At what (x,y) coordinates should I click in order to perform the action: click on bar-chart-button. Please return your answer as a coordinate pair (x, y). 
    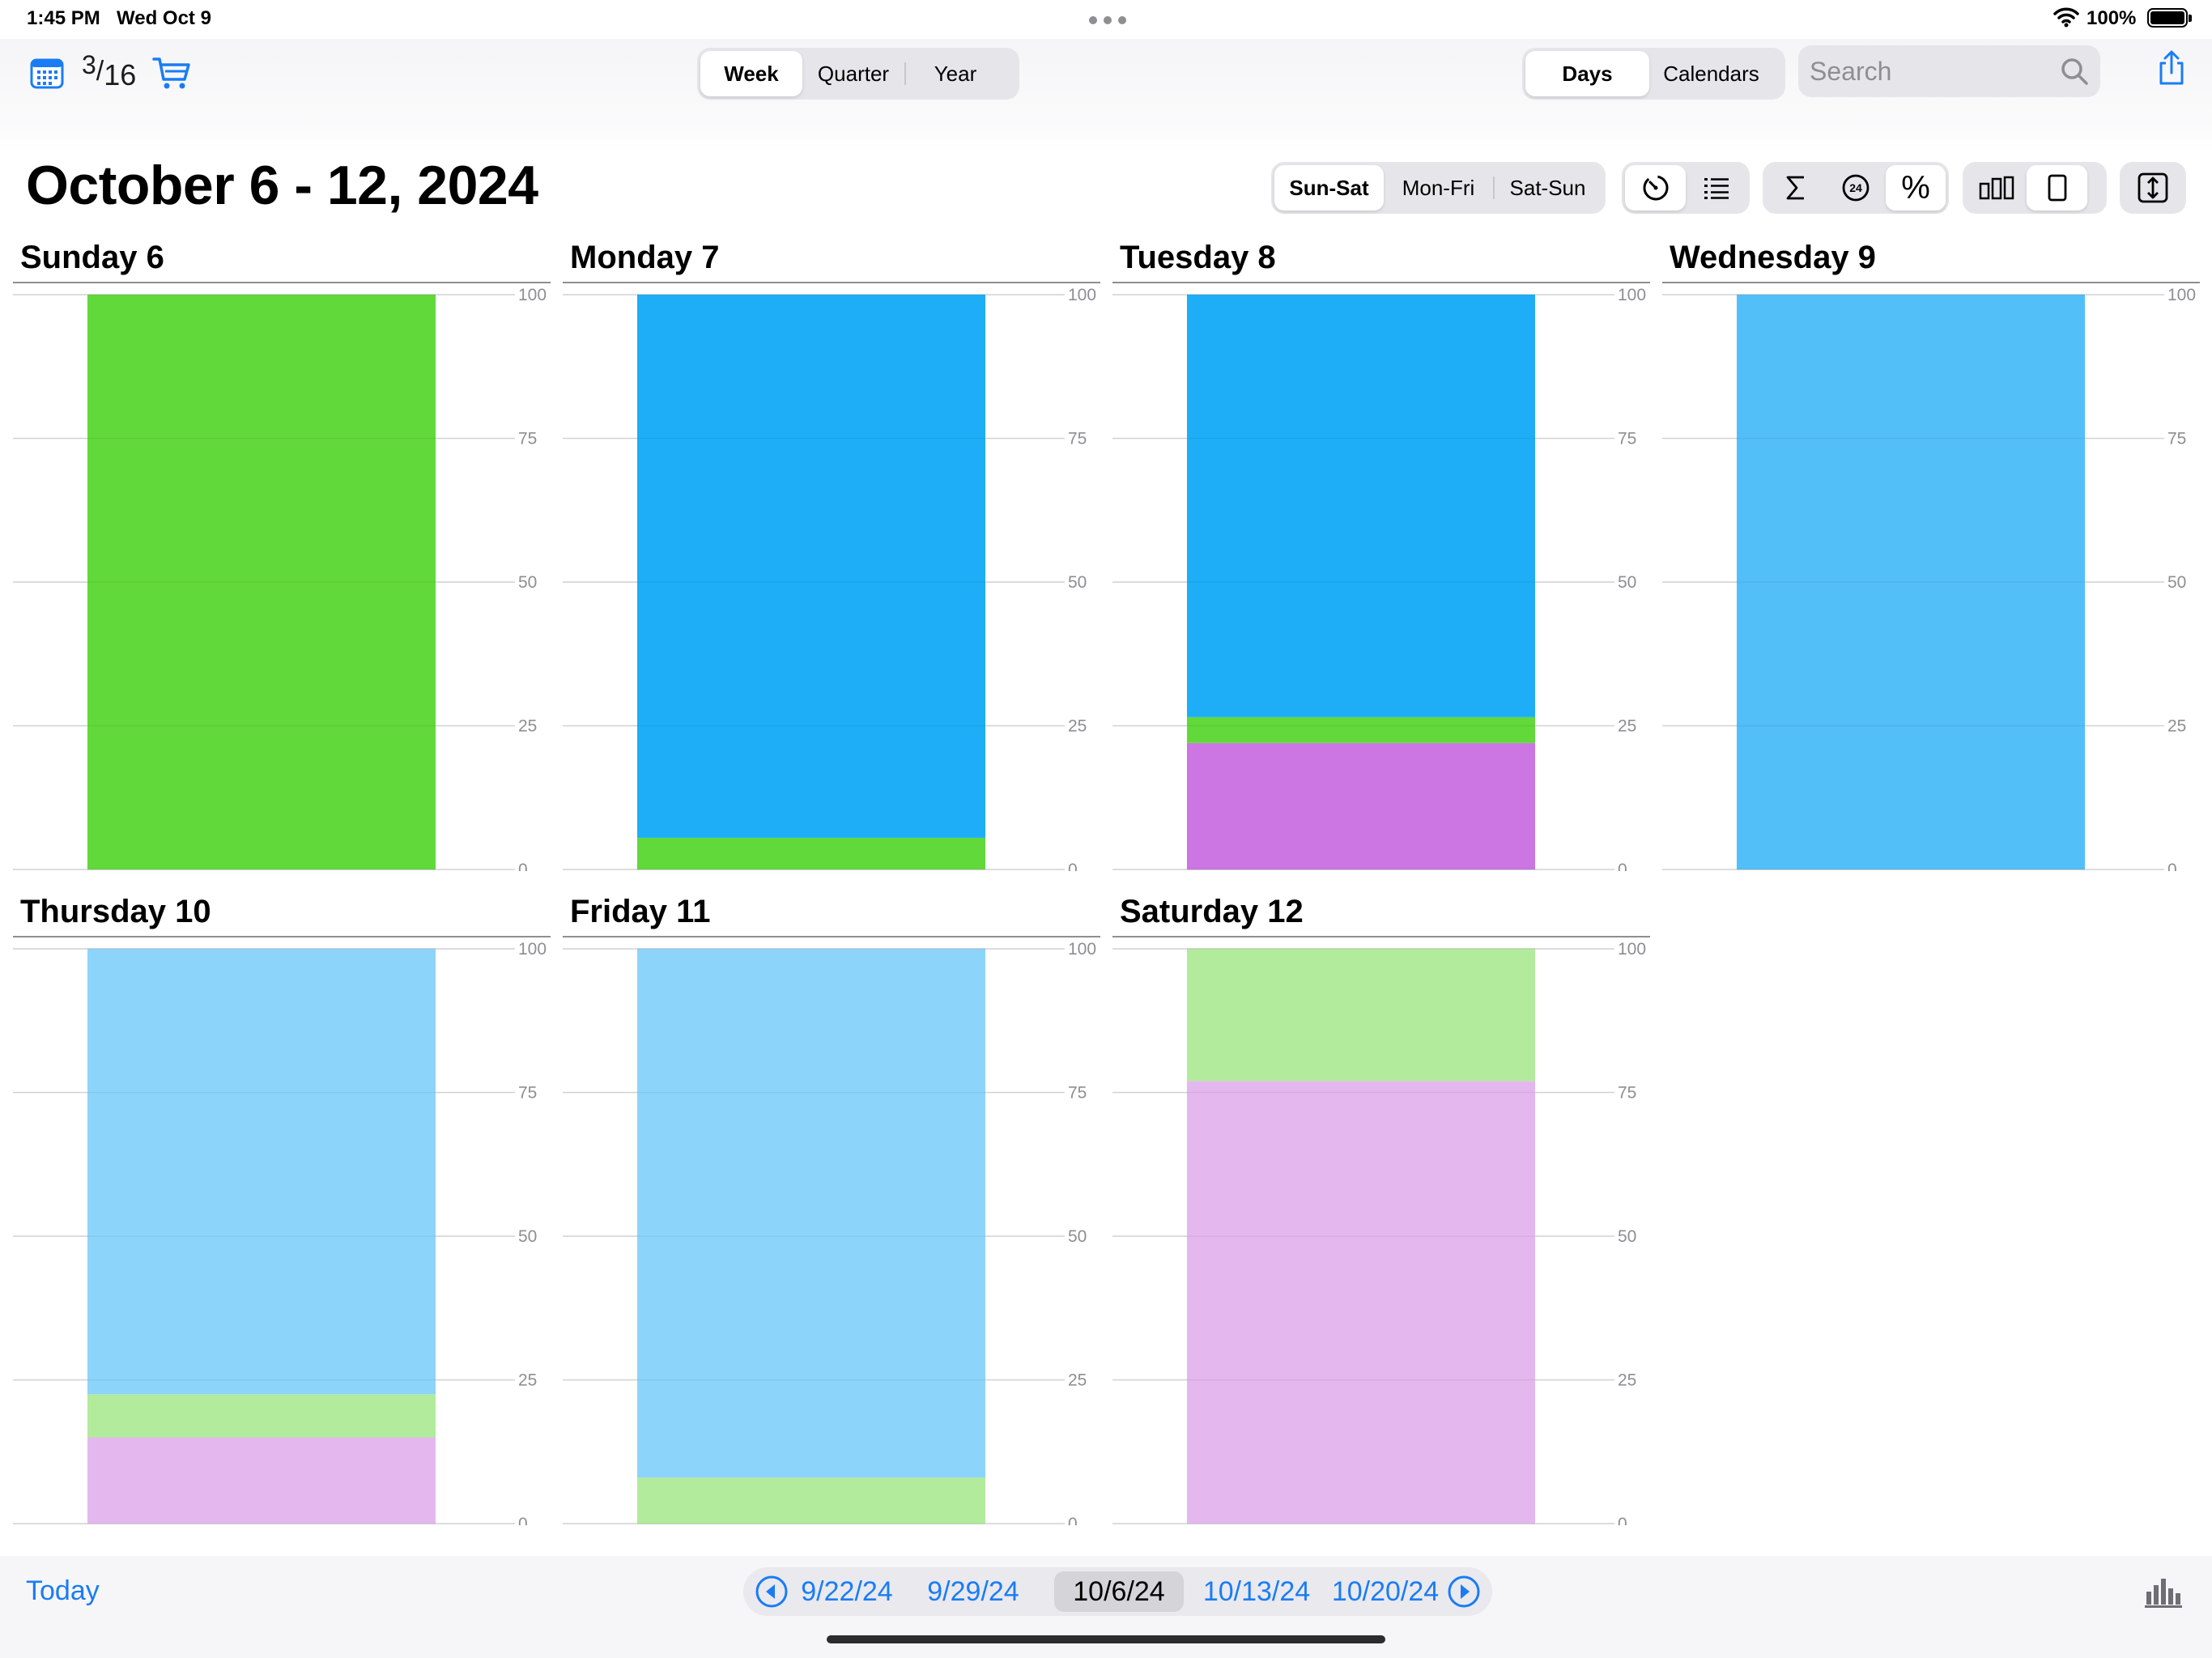
    Looking at the image, I should click on (1997, 187).